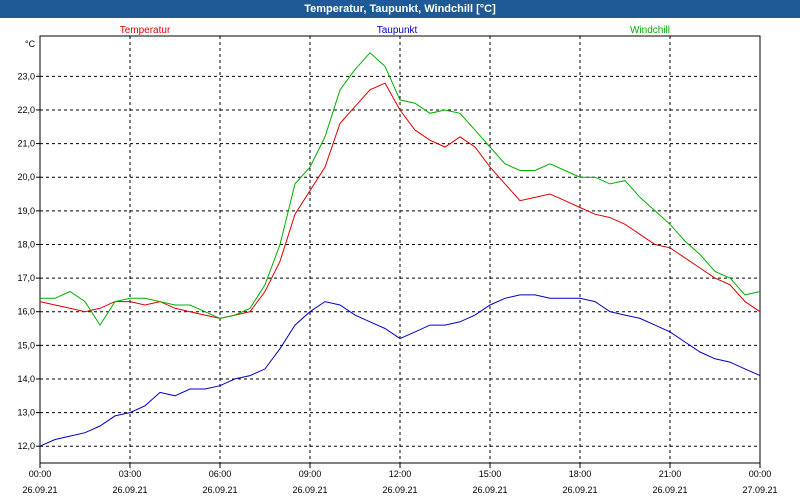 The height and width of the screenshot is (500, 800). Describe the element at coordinates (759, 490) in the screenshot. I see `x-tick-date: 27.09.21` at that location.